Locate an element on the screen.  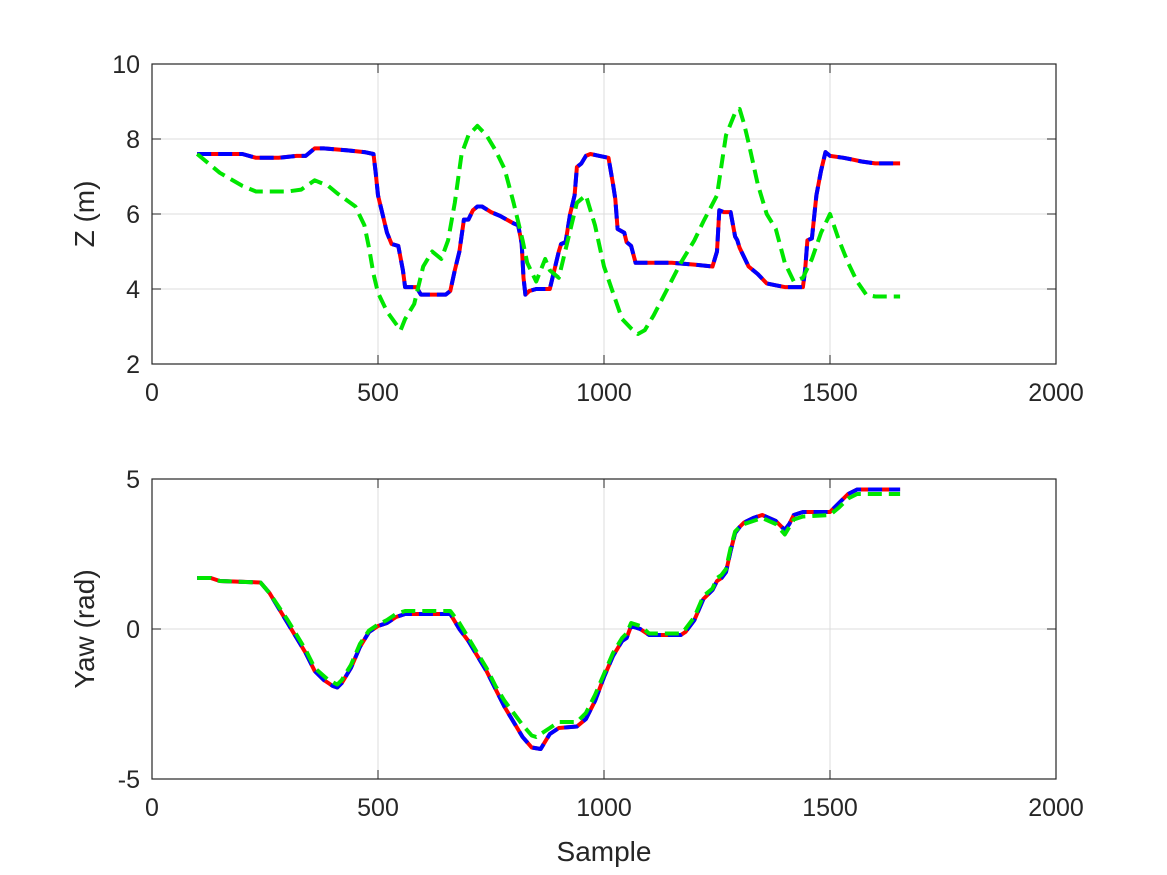
y-tick-label: -5 is located at coordinates (129, 780).